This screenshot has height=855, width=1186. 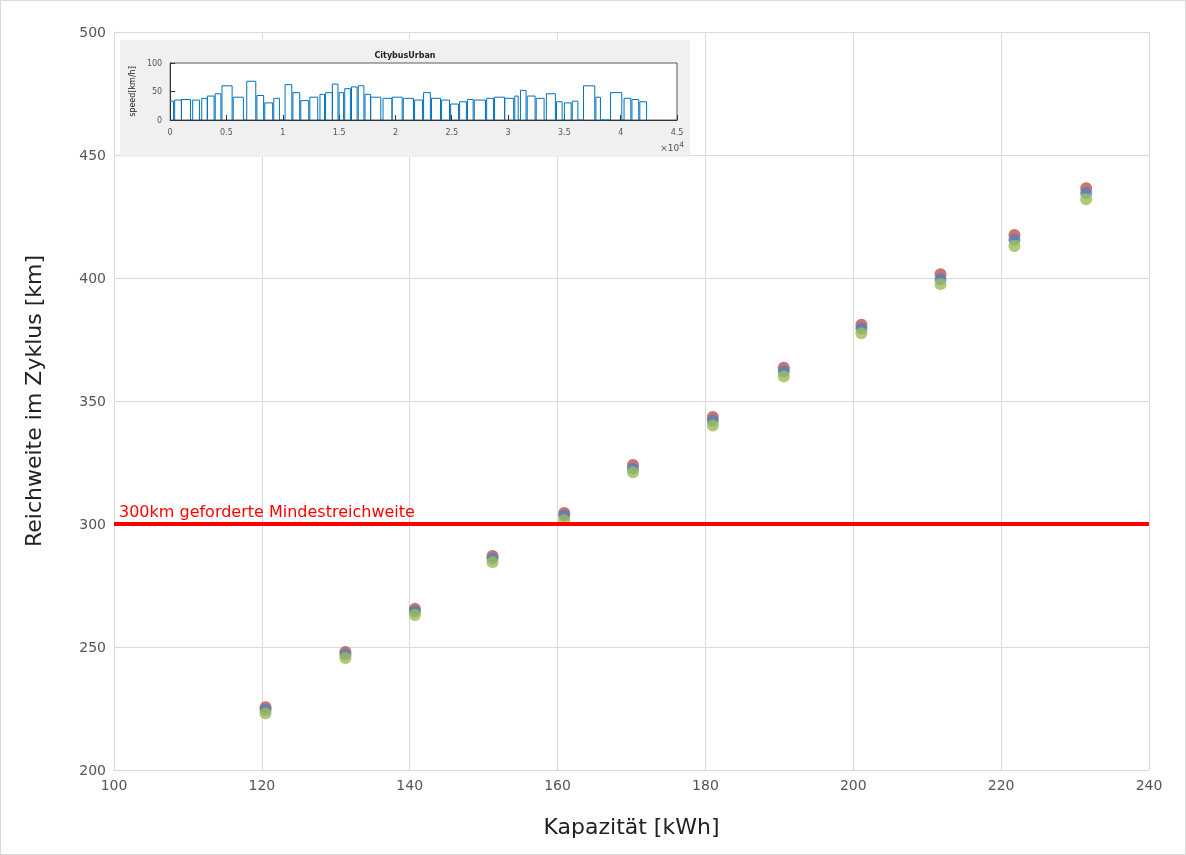 What do you see at coordinates (92, 770) in the screenshot?
I see `y-tick-label: 200` at bounding box center [92, 770].